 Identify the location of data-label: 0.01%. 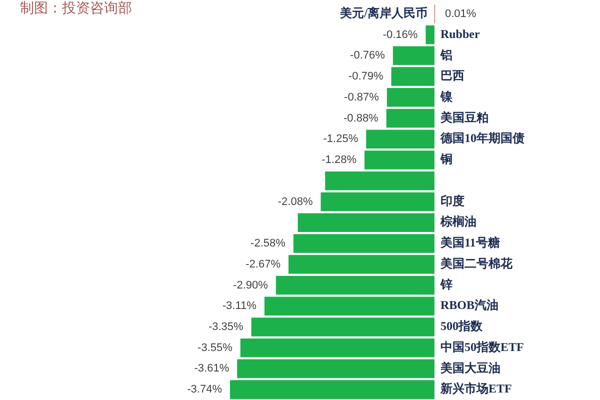
(460, 14).